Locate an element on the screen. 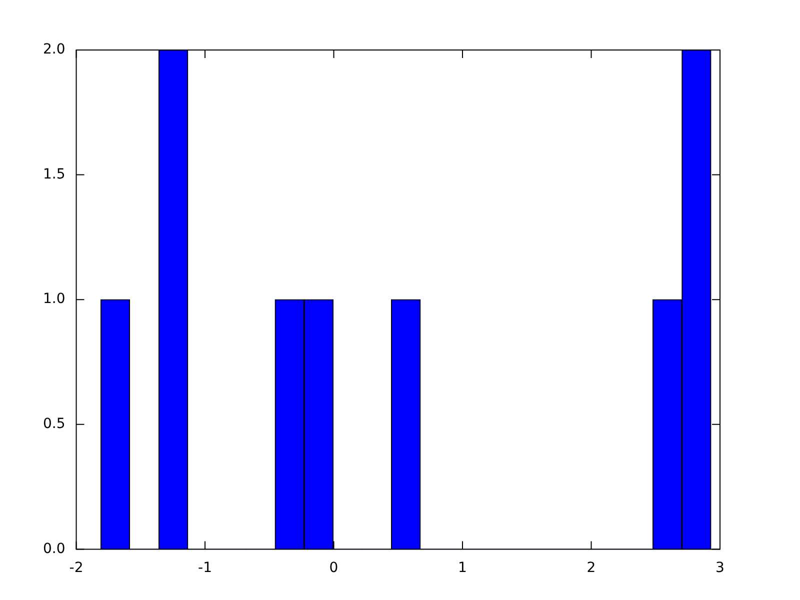 This screenshot has height=600, width=800. x-tick-label: 2 is located at coordinates (591, 568).